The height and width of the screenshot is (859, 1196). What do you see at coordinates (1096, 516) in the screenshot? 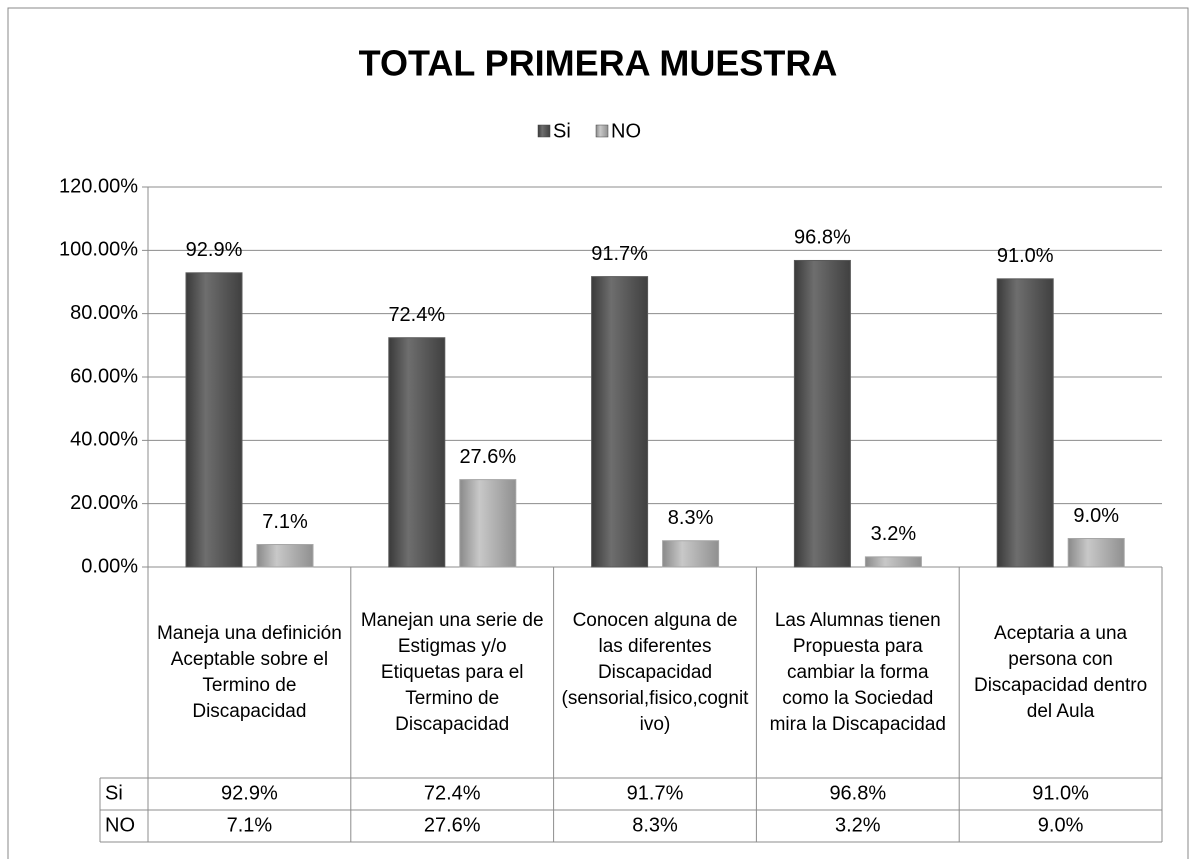
I see `data-label: 9.0%` at bounding box center [1096, 516].